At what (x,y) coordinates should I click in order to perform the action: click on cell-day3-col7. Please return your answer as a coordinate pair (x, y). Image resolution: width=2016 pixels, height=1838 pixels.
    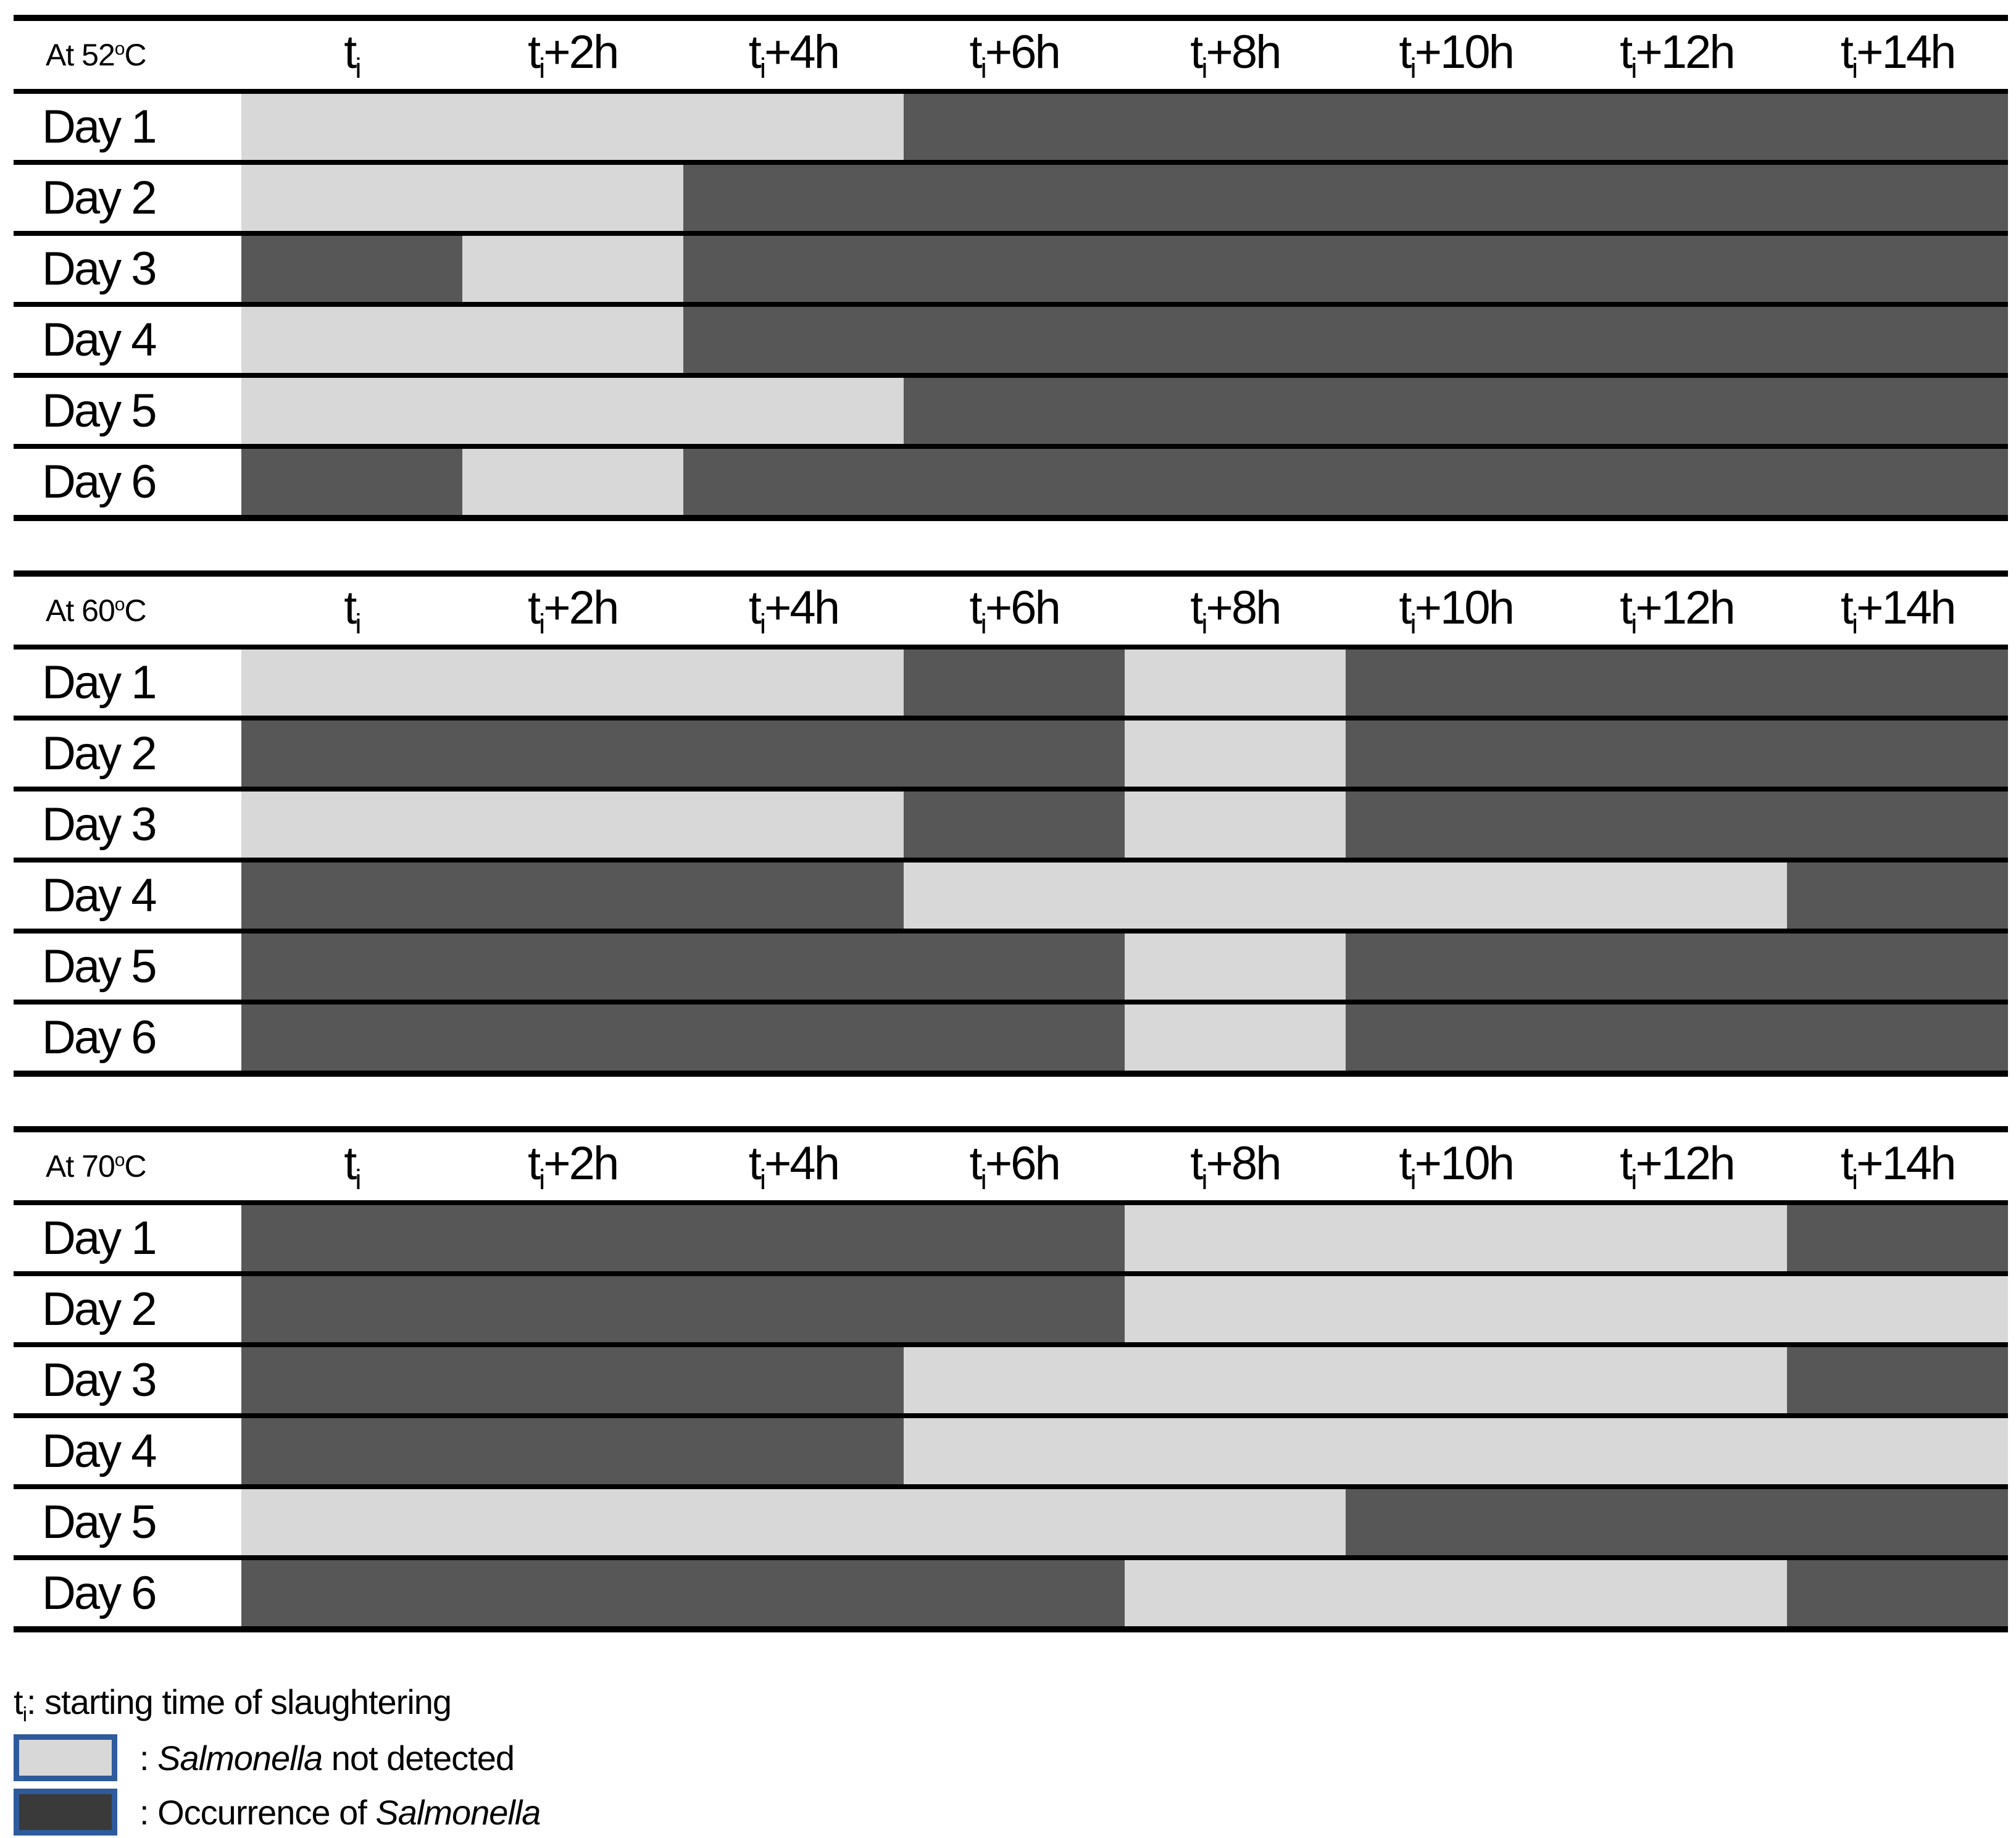
    Looking at the image, I should click on (1677, 825).